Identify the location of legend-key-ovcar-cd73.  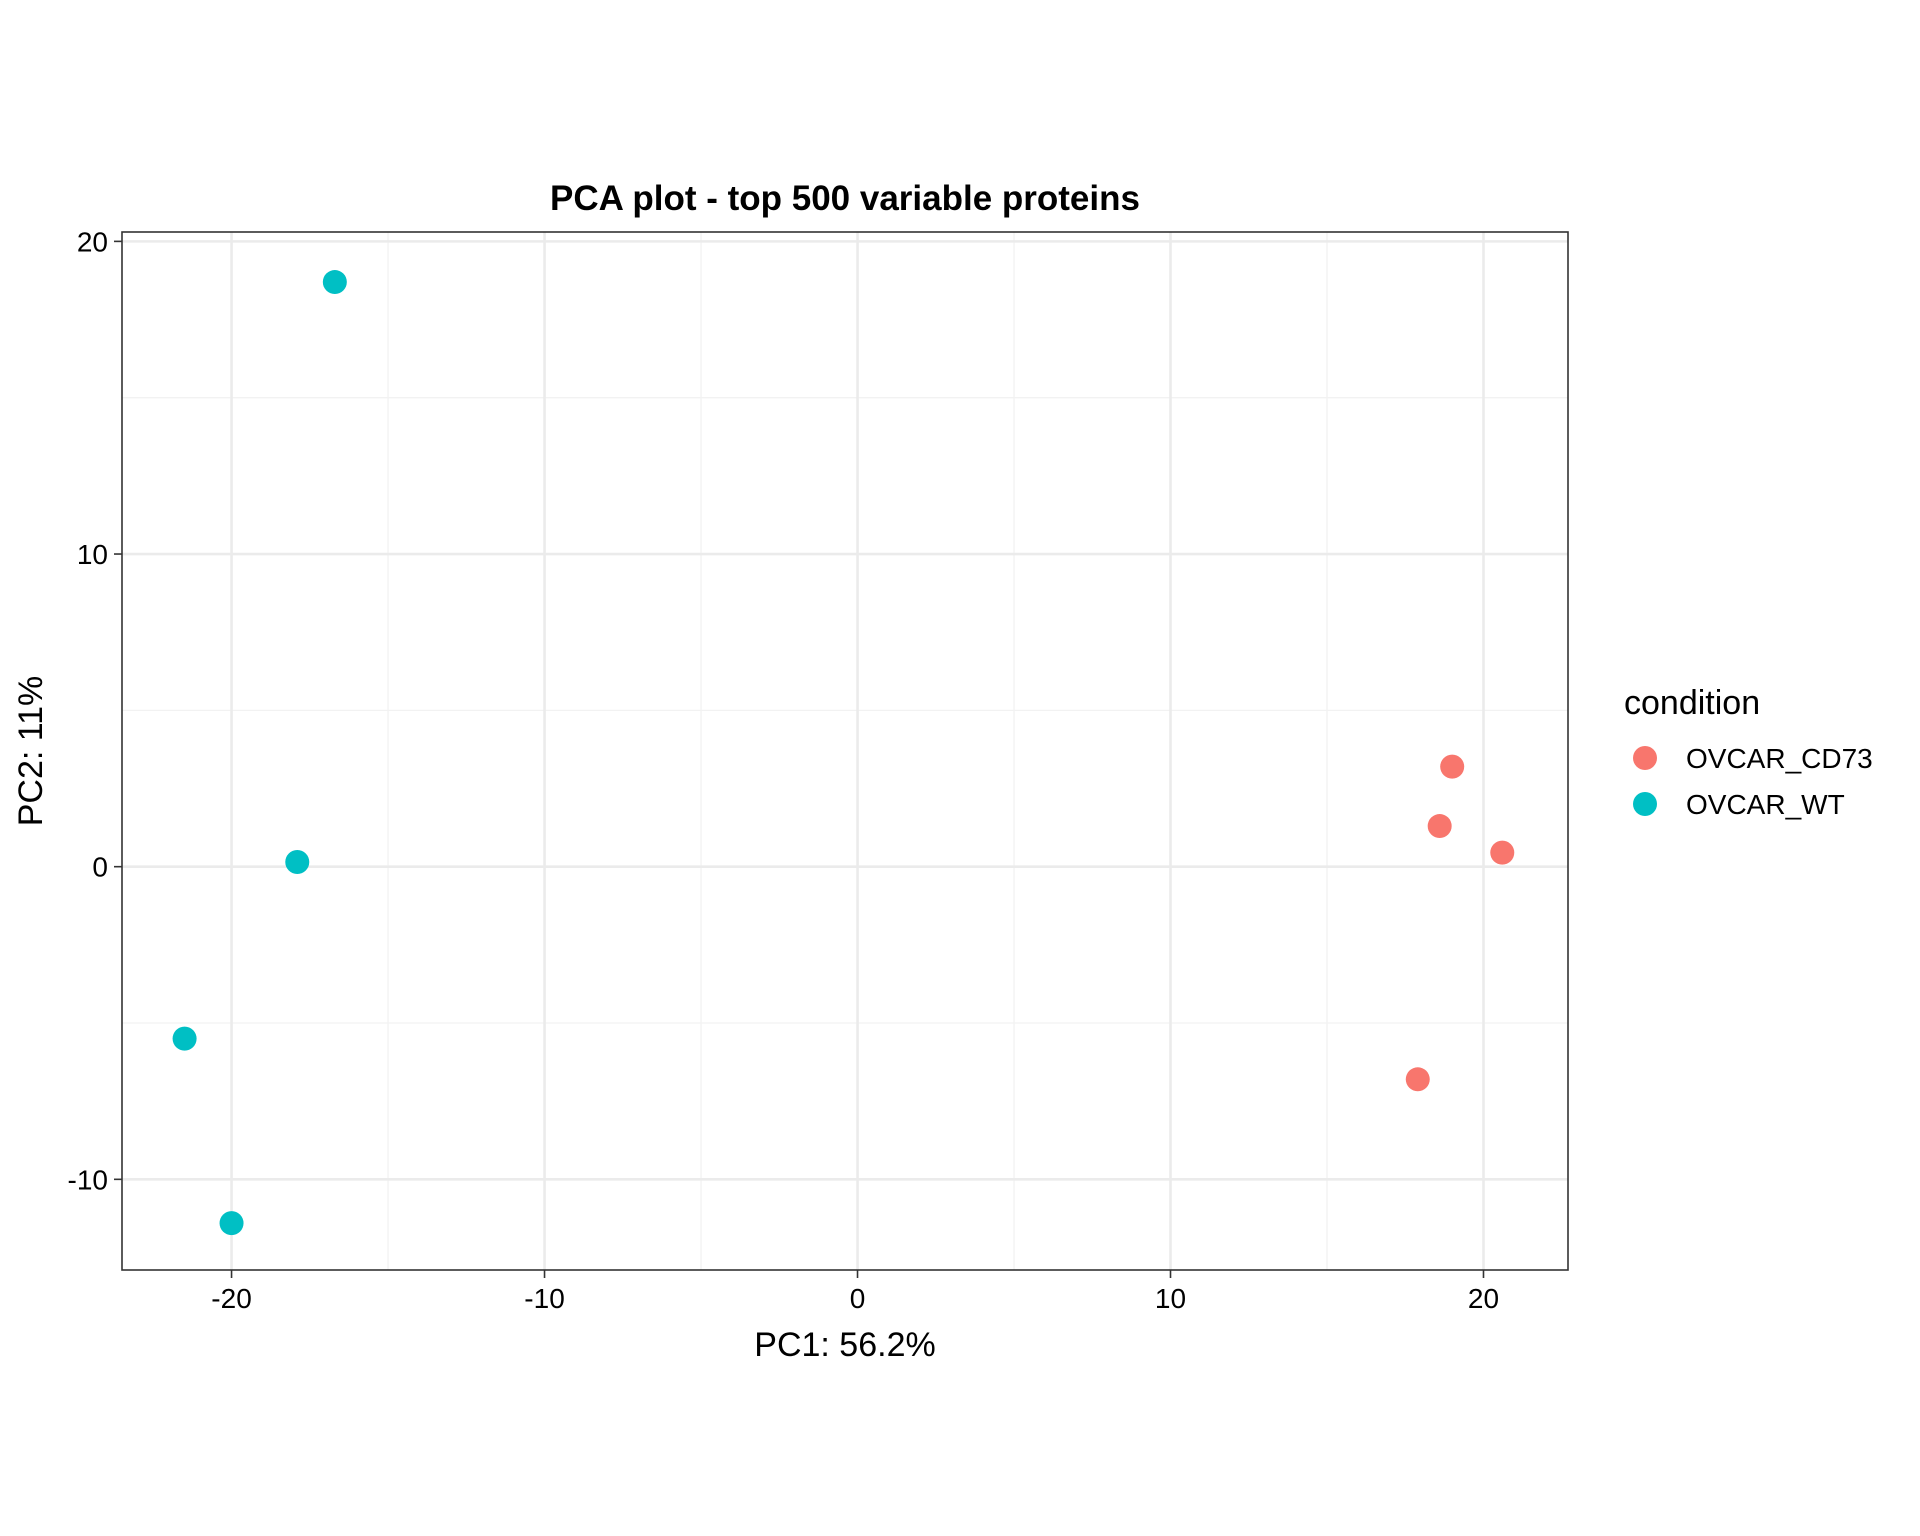
(1645, 758).